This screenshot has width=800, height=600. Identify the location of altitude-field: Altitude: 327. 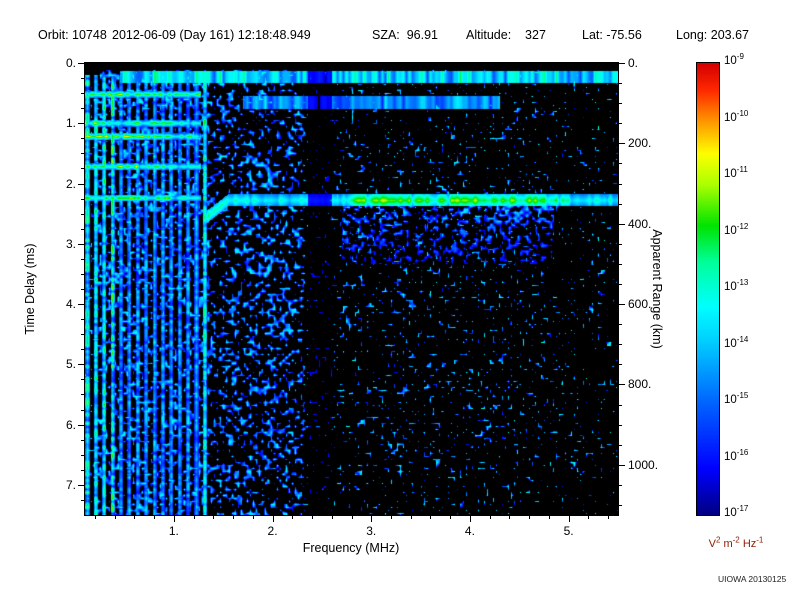
(506, 35).